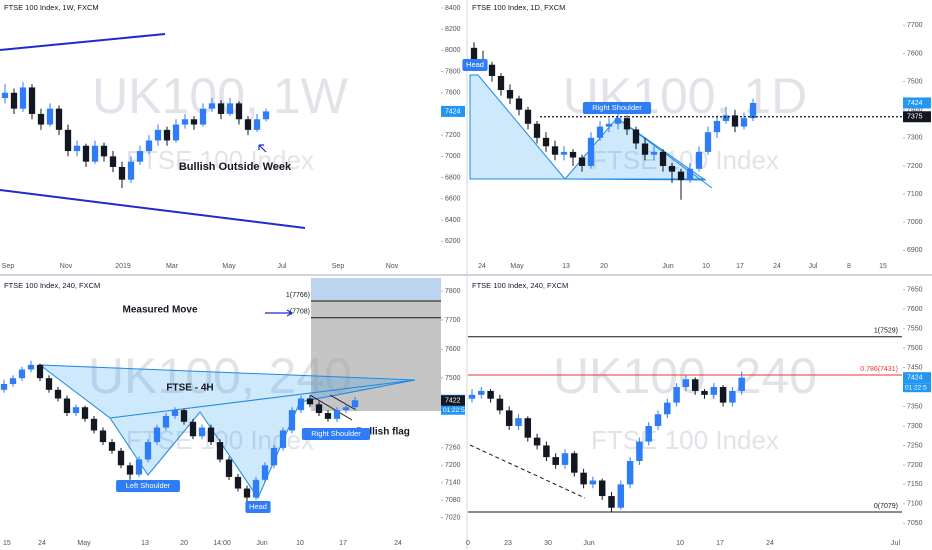 Image resolution: width=932 pixels, height=550 pixels. I want to click on watermark-sub: FTSE 100 Index, so click(685, 160).